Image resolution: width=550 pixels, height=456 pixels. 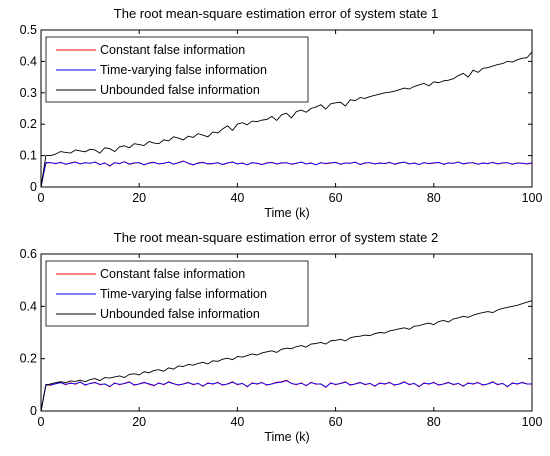 I want to click on y-tick-label: 0.3, so click(x=28, y=93).